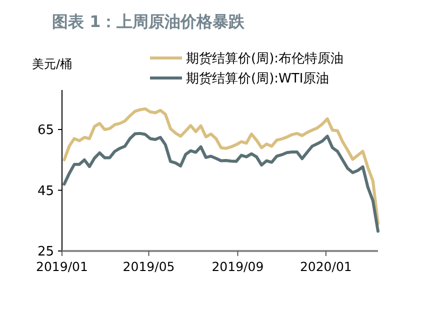  Describe the element at coordinates (45, 252) in the screenshot. I see `y-tick-label: 25` at that location.